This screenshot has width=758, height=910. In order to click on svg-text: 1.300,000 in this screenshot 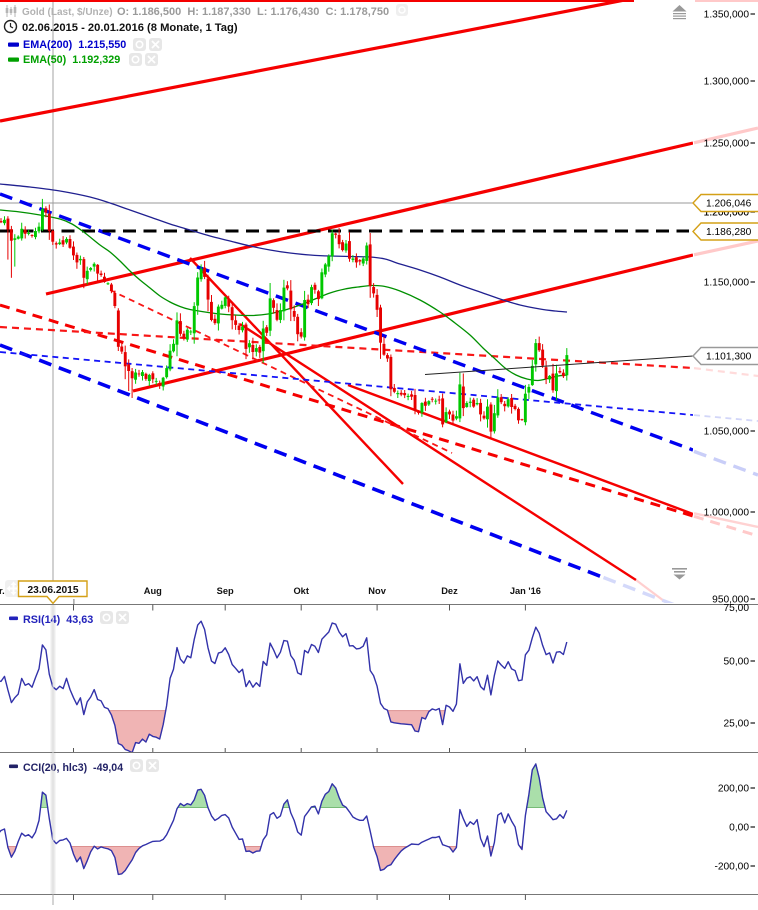, I will do `click(727, 82)`.